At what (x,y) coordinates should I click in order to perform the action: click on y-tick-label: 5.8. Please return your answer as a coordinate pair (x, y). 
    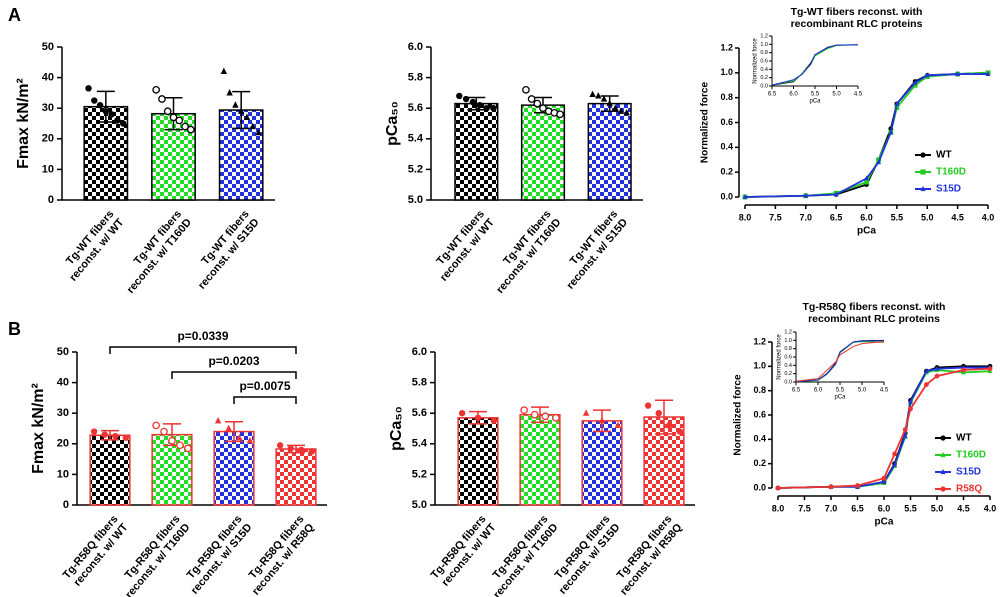
    Looking at the image, I should click on (419, 383).